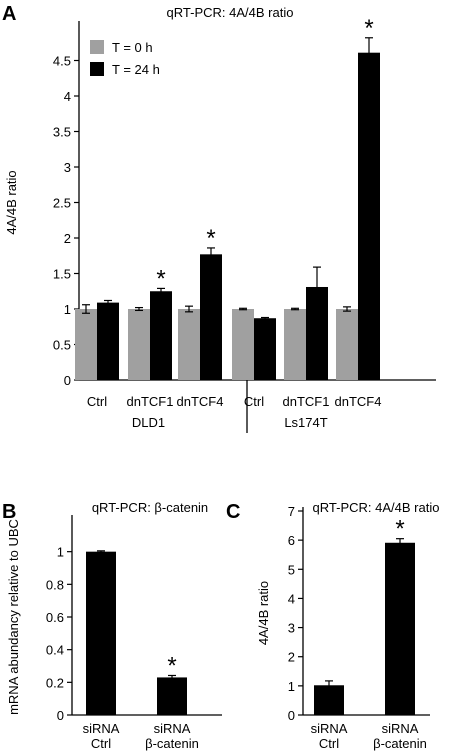  Describe the element at coordinates (148, 422) in the screenshot. I see `group-label: DLD1` at that location.